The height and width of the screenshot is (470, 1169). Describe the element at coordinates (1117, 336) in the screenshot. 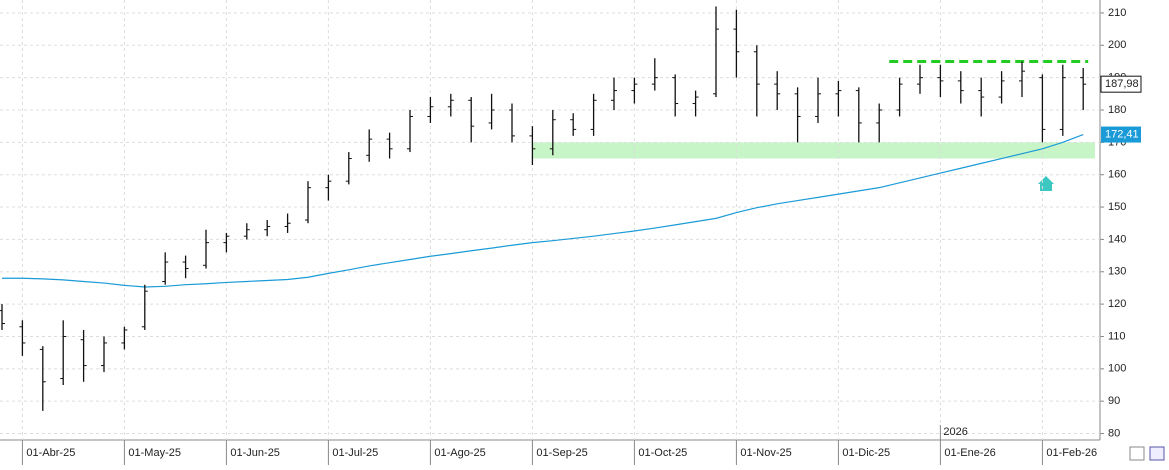

I see `y-tick-label: 110` at that location.